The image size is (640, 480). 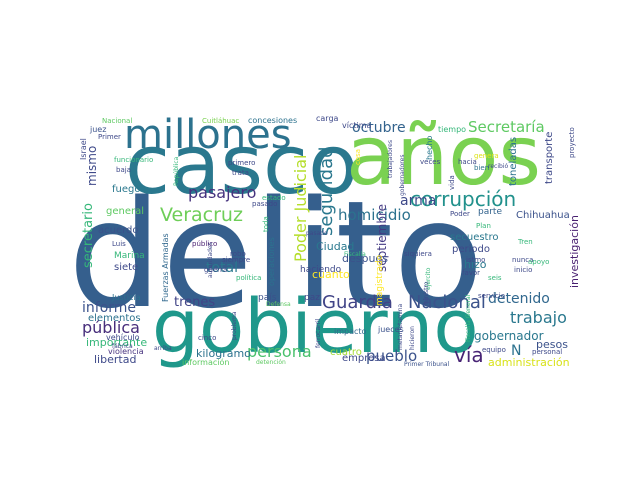 What do you see at coordinates (429, 148) in the screenshot?
I see `cloud-word: hecho` at bounding box center [429, 148].